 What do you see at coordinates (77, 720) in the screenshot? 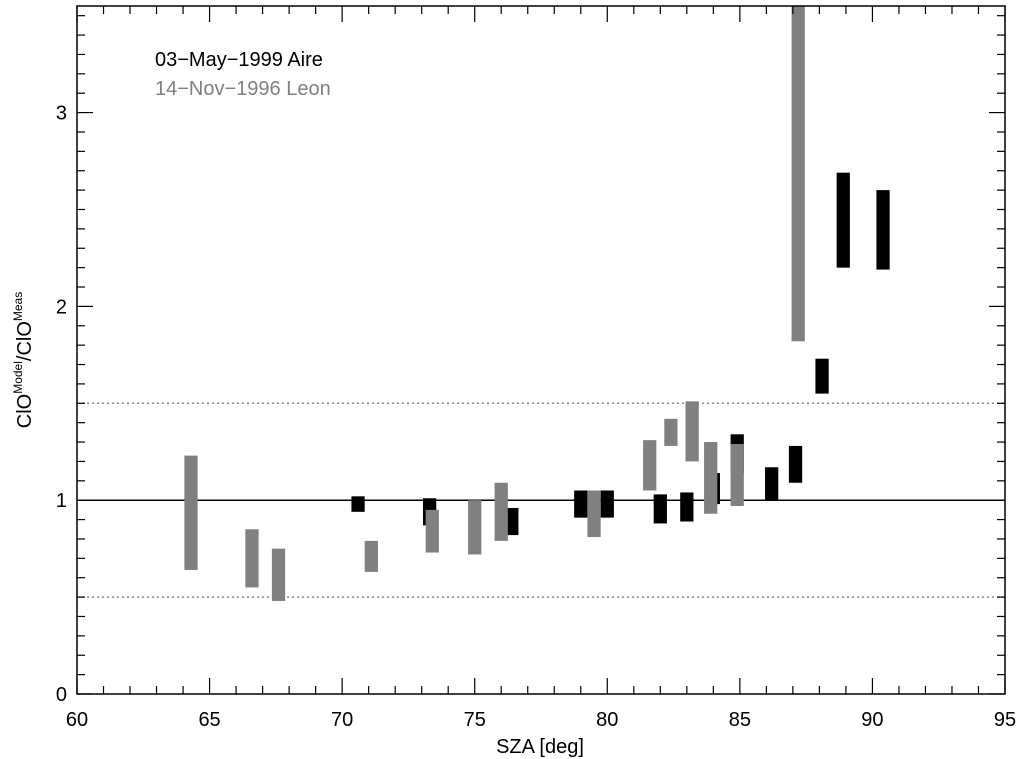
I see `x-tick-label: 60` at bounding box center [77, 720].